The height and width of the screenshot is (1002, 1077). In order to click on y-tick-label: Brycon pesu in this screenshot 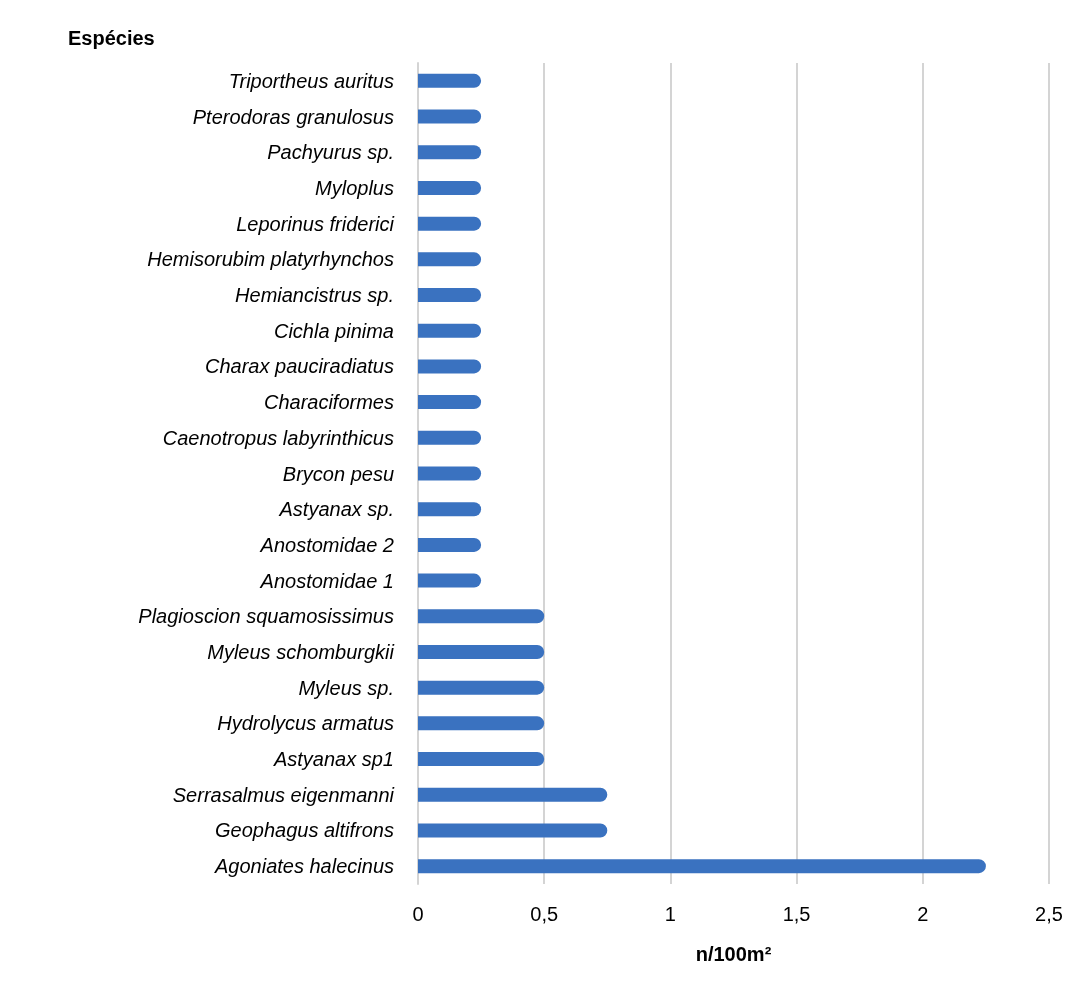, I will do `click(338, 473)`.